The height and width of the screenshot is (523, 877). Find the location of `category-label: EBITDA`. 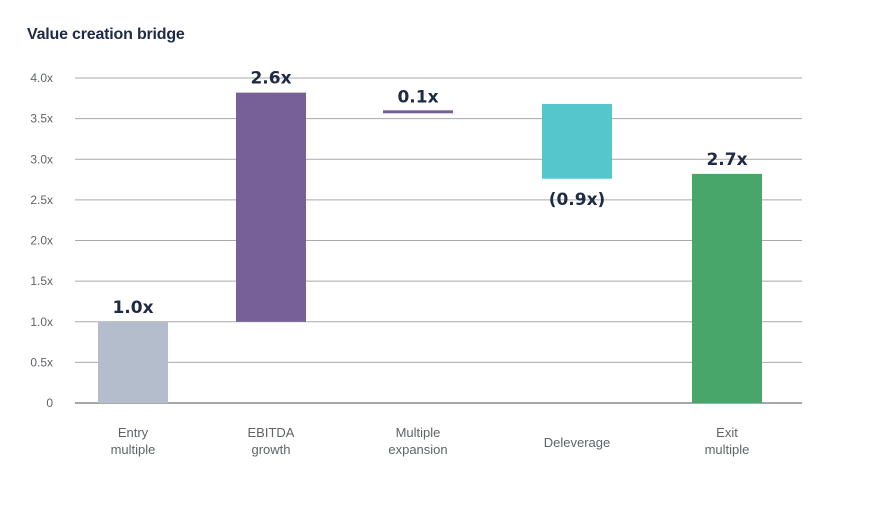

category-label: EBITDA is located at coordinates (271, 432).